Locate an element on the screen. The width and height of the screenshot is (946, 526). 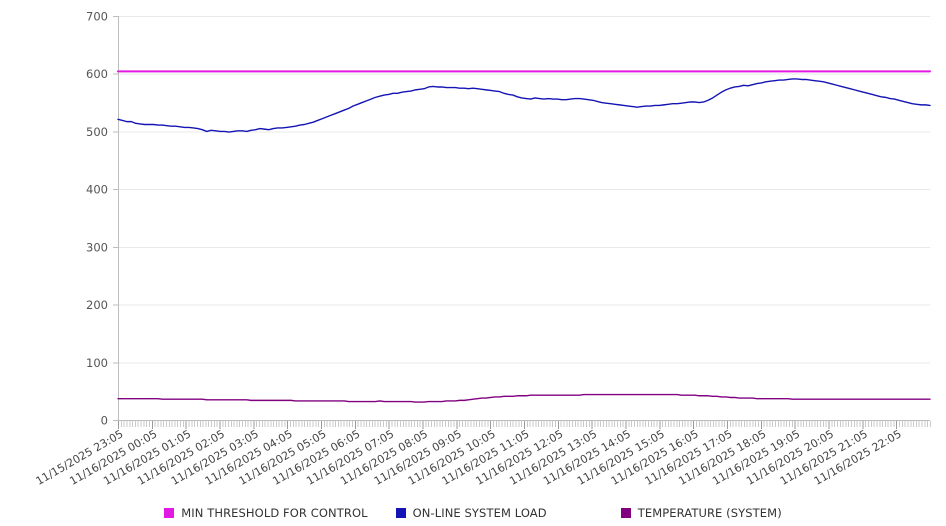
y-axis-label: 500 is located at coordinates (97, 132).